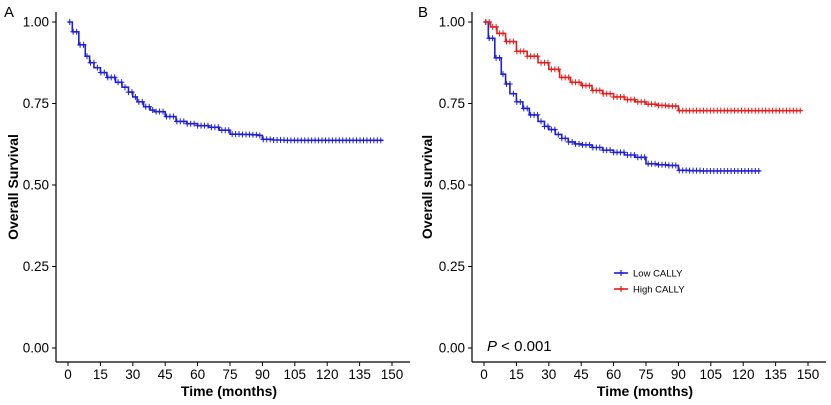 The width and height of the screenshot is (831, 405). What do you see at coordinates (492, 346) in the screenshot?
I see `p-value-symbol: P` at bounding box center [492, 346].